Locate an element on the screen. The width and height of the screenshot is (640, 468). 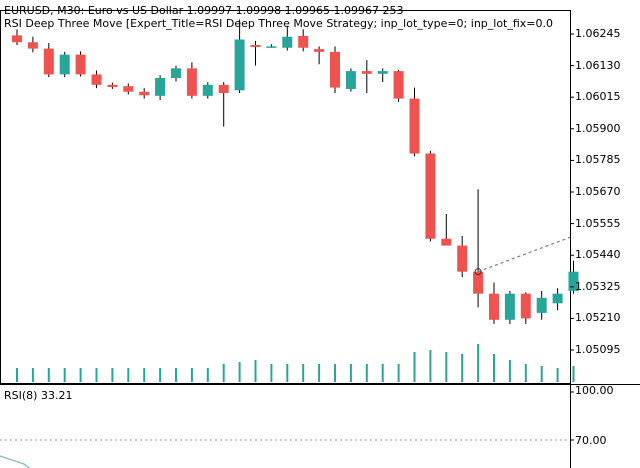
price-label: 1.05440 is located at coordinates (598, 255).